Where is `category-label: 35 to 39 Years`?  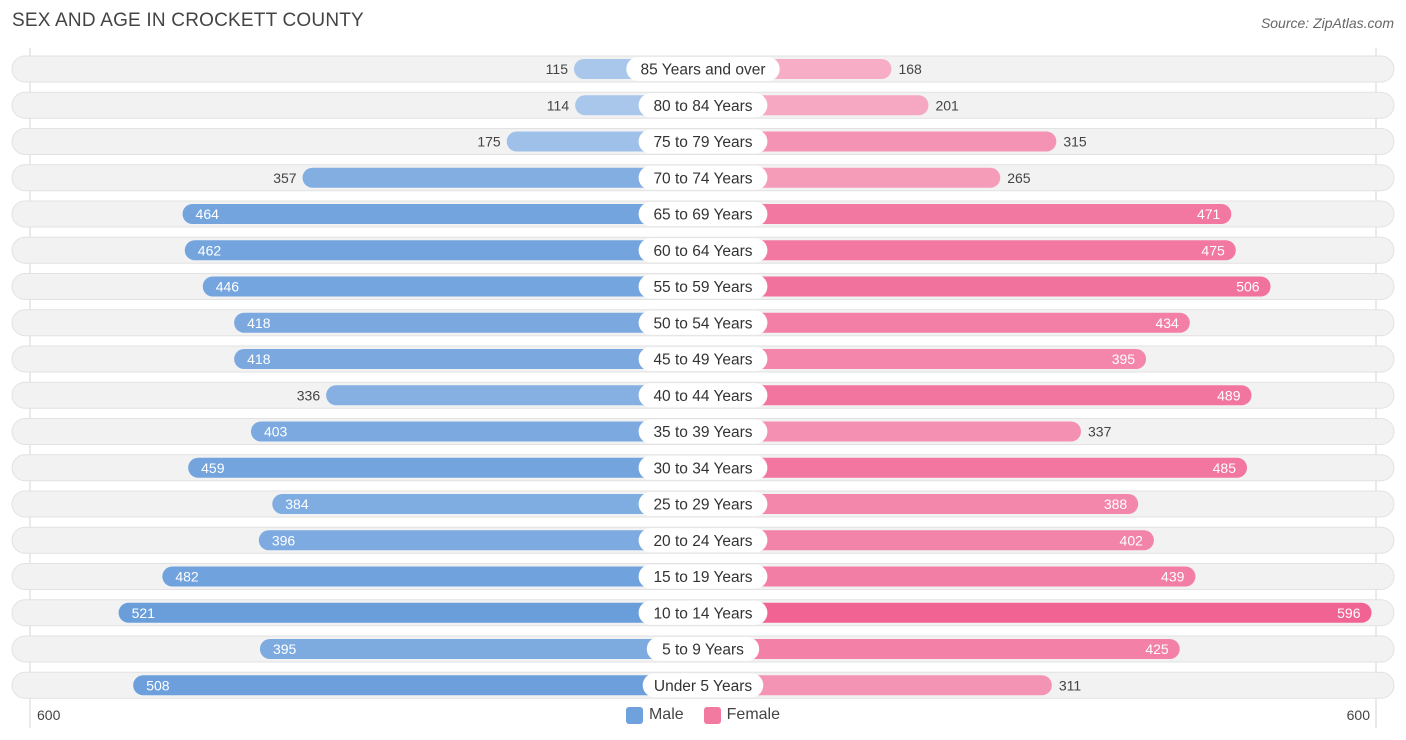
category-label: 35 to 39 Years is located at coordinates (702, 432).